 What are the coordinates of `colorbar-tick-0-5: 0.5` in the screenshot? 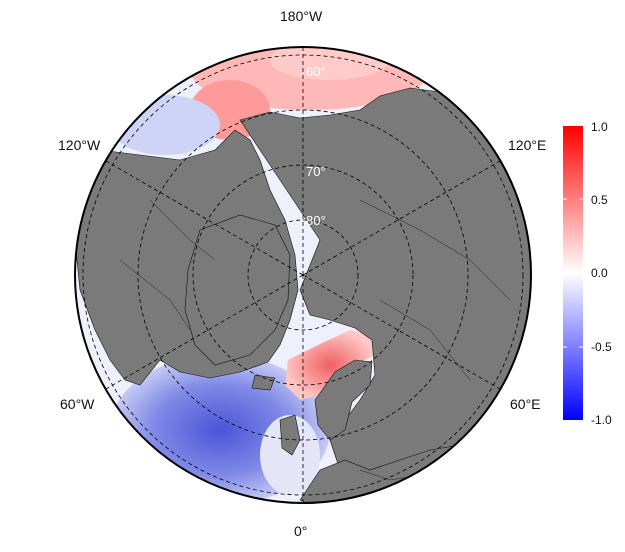 It's located at (599, 200).